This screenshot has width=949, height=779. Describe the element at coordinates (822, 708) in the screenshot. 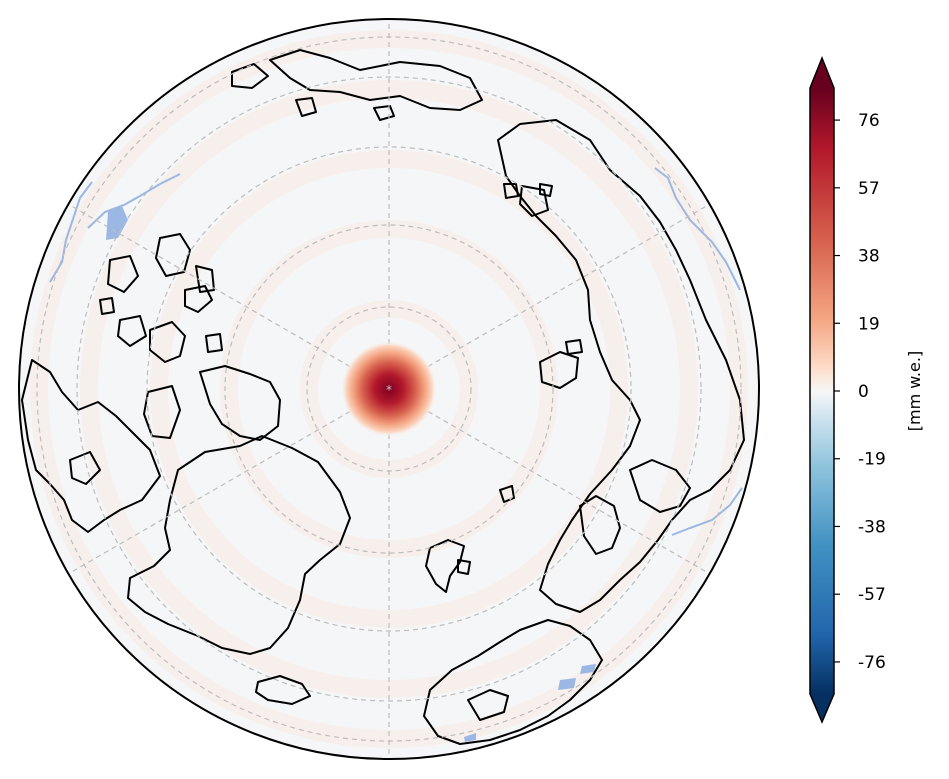

I see `colorbar-extend-min` at that location.